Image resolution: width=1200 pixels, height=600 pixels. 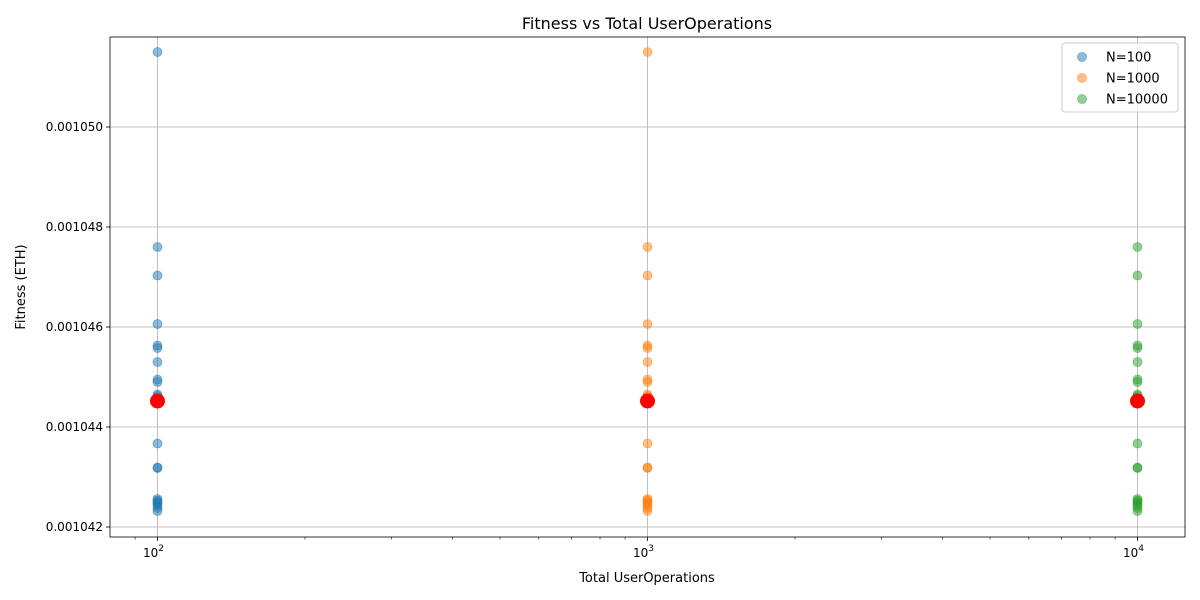 I want to click on legend-label: N=10000, so click(x=1137, y=100).